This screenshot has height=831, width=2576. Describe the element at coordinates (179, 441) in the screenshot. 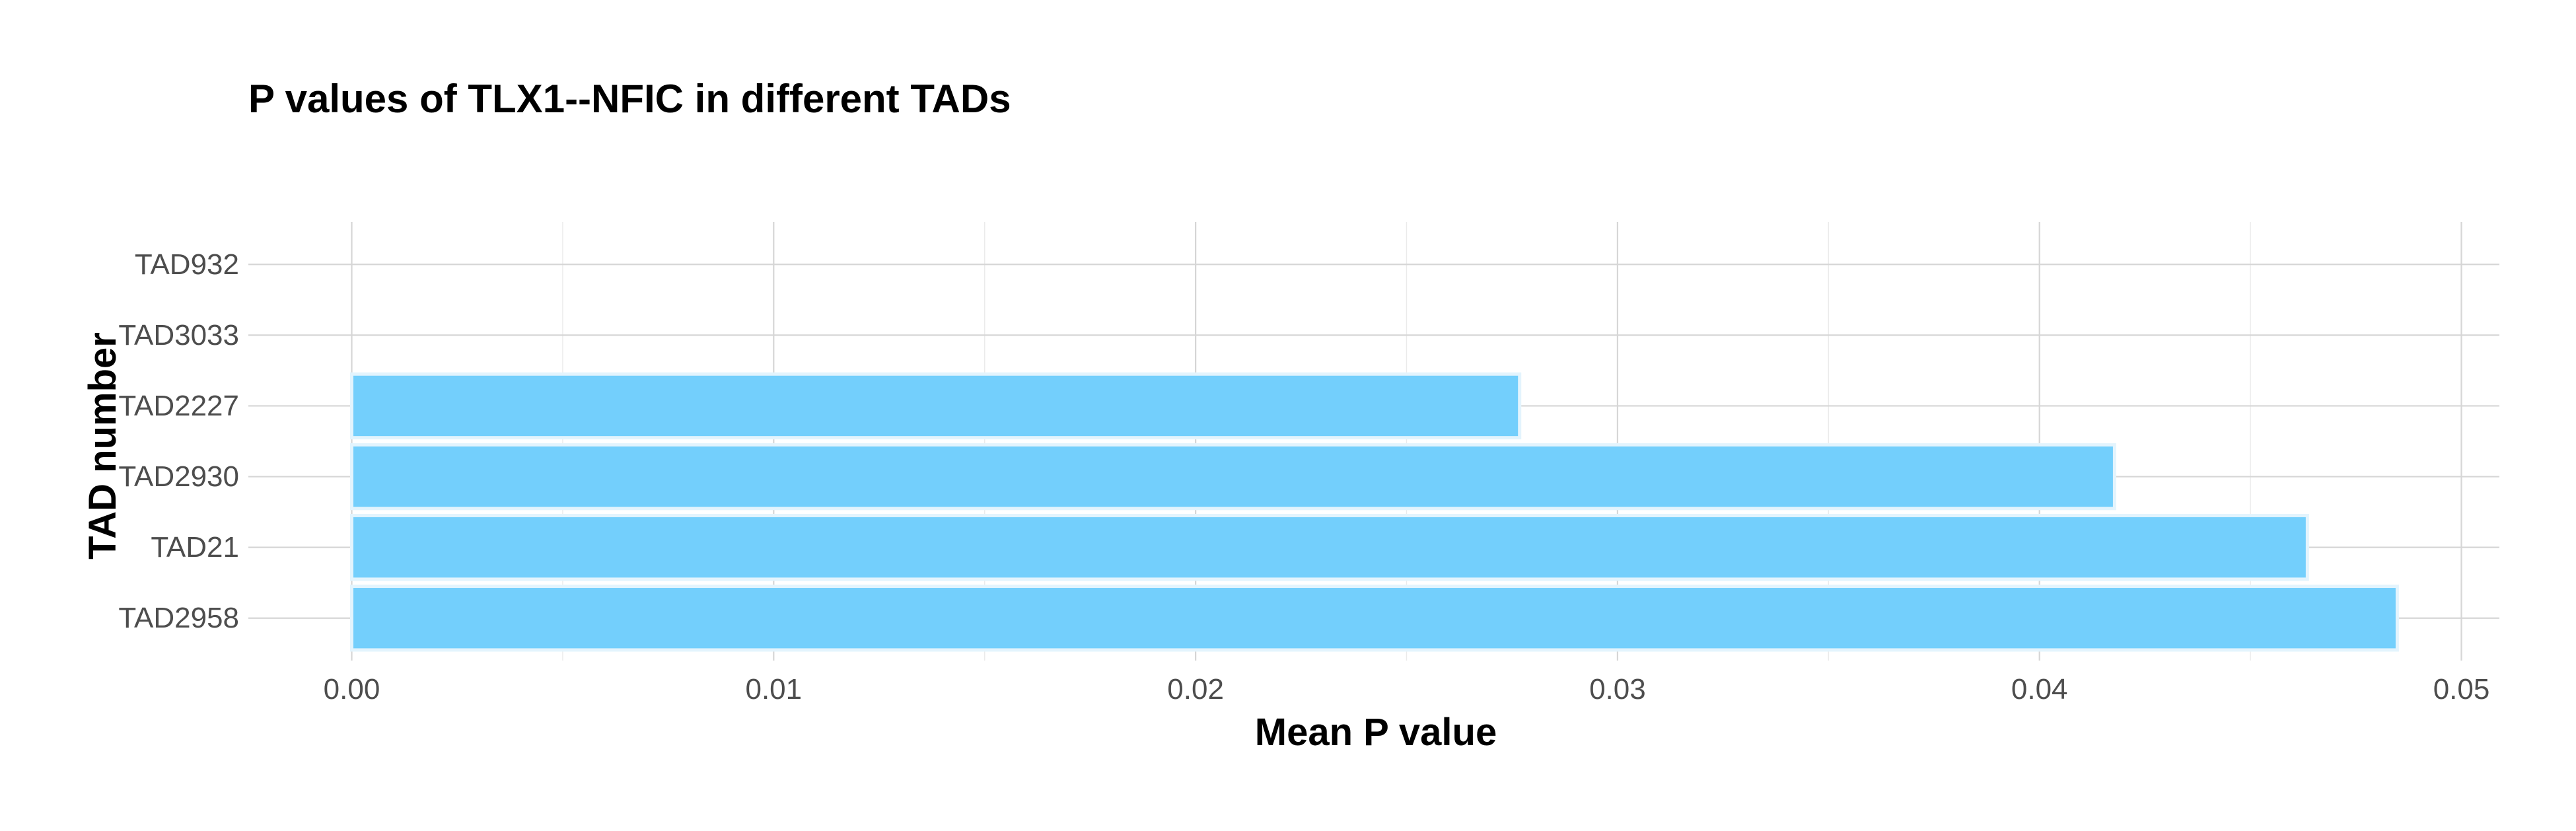

I see `y-axis-tick-labels: TAD932 TAD3033 TAD2227 TAD2930 TAD21 TAD2958` at that location.